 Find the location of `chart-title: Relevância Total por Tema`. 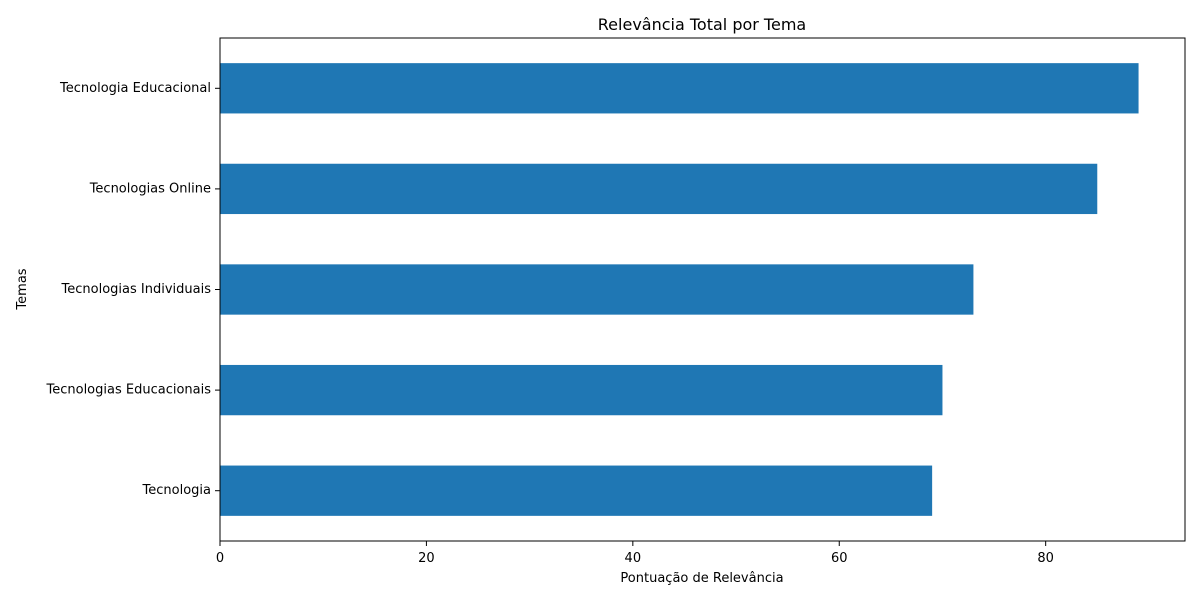

chart-title: Relevância Total por Tema is located at coordinates (702, 24).